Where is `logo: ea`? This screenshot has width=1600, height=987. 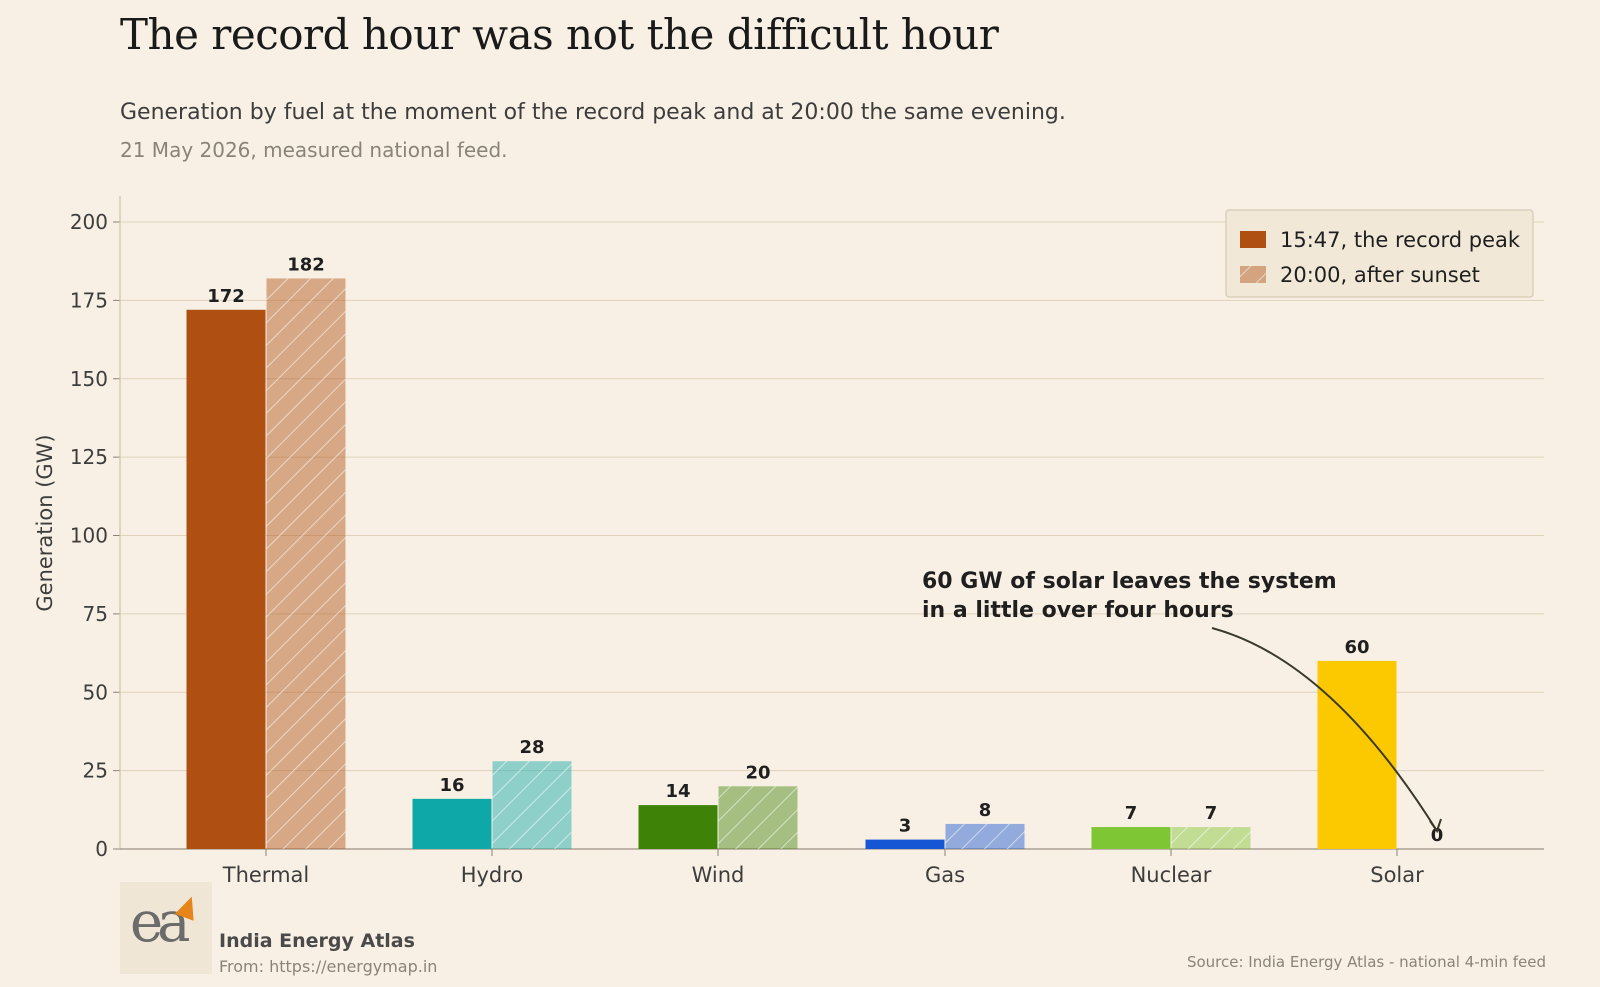 logo: ea is located at coordinates (166, 928).